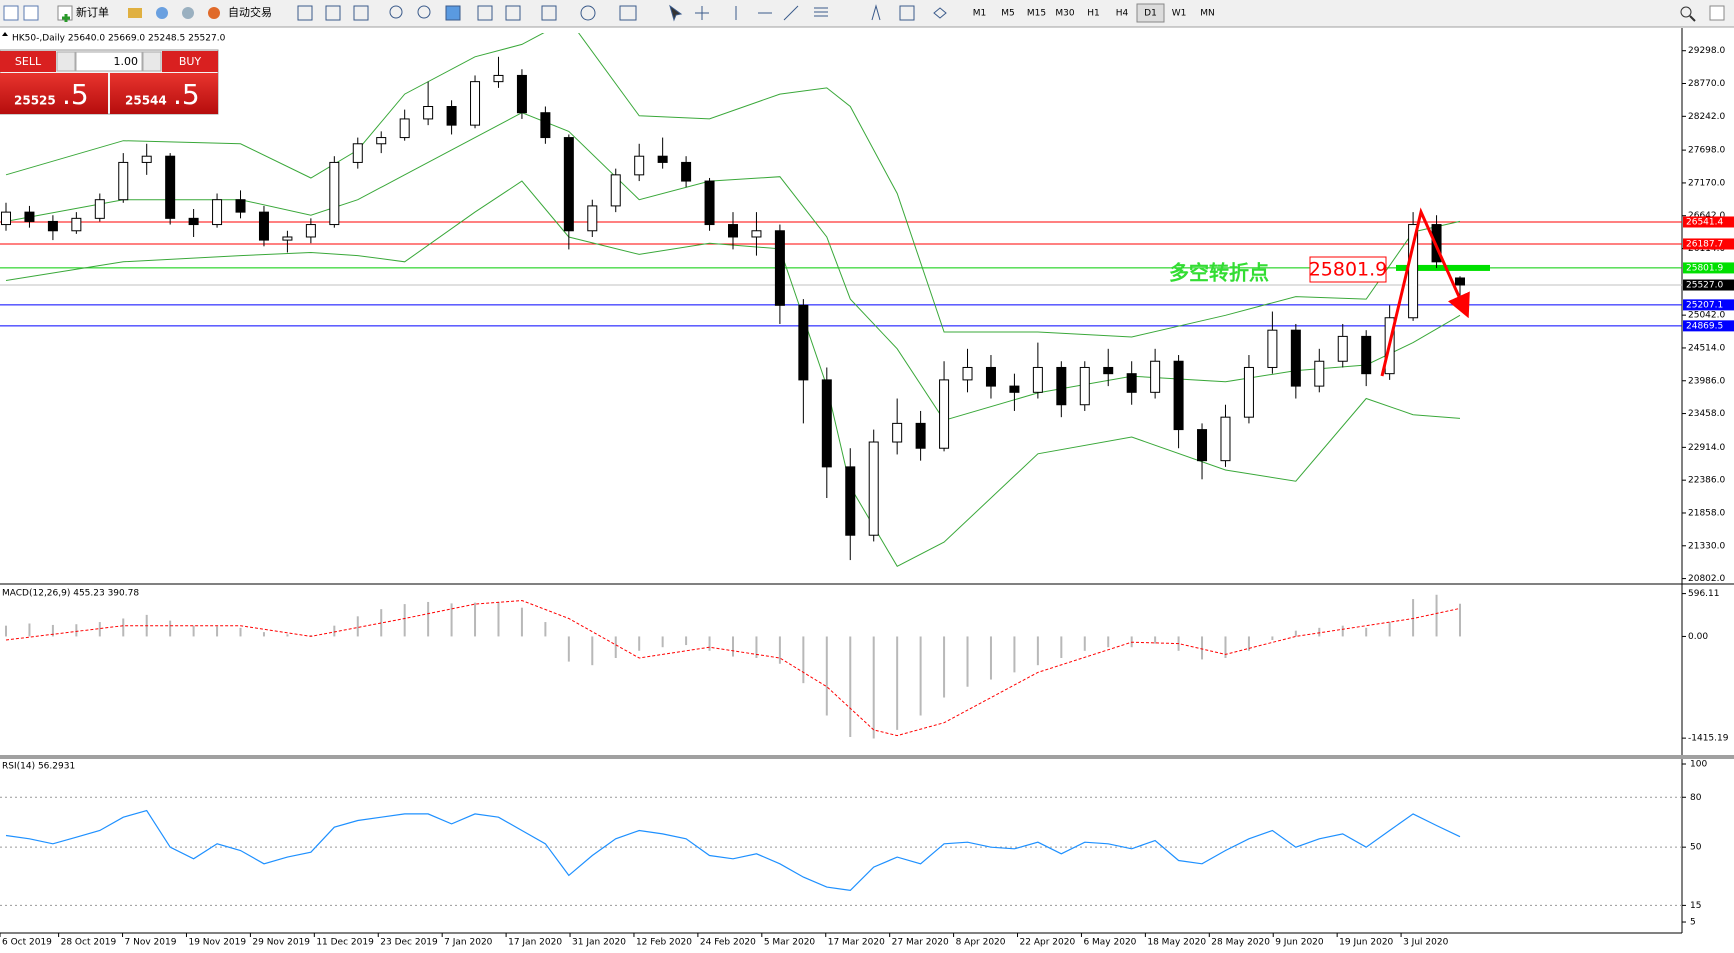 The width and height of the screenshot is (1734, 953). I want to click on timeframe-button: H4, so click(1122, 14).